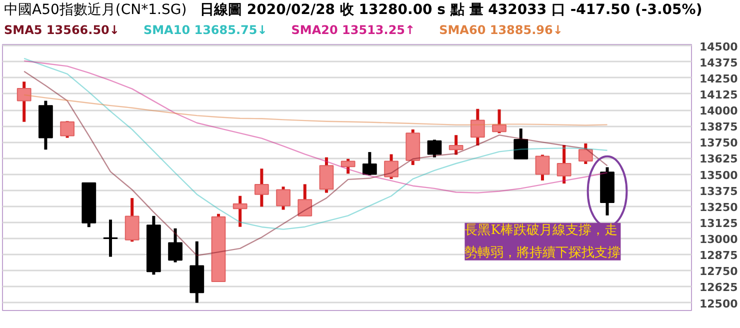 The height and width of the screenshot is (328, 740). Describe the element at coordinates (542, 241) in the screenshot. I see `annotation: 長黑K棒跌破月線支撐，走勢轉弱，將持續下探找支撐` at that location.